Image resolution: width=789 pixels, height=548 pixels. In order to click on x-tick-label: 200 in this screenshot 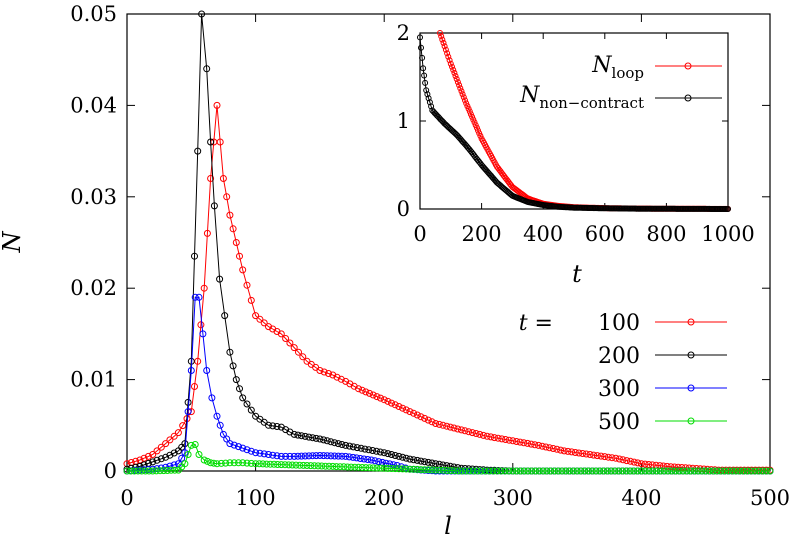, I will do `click(384, 498)`.